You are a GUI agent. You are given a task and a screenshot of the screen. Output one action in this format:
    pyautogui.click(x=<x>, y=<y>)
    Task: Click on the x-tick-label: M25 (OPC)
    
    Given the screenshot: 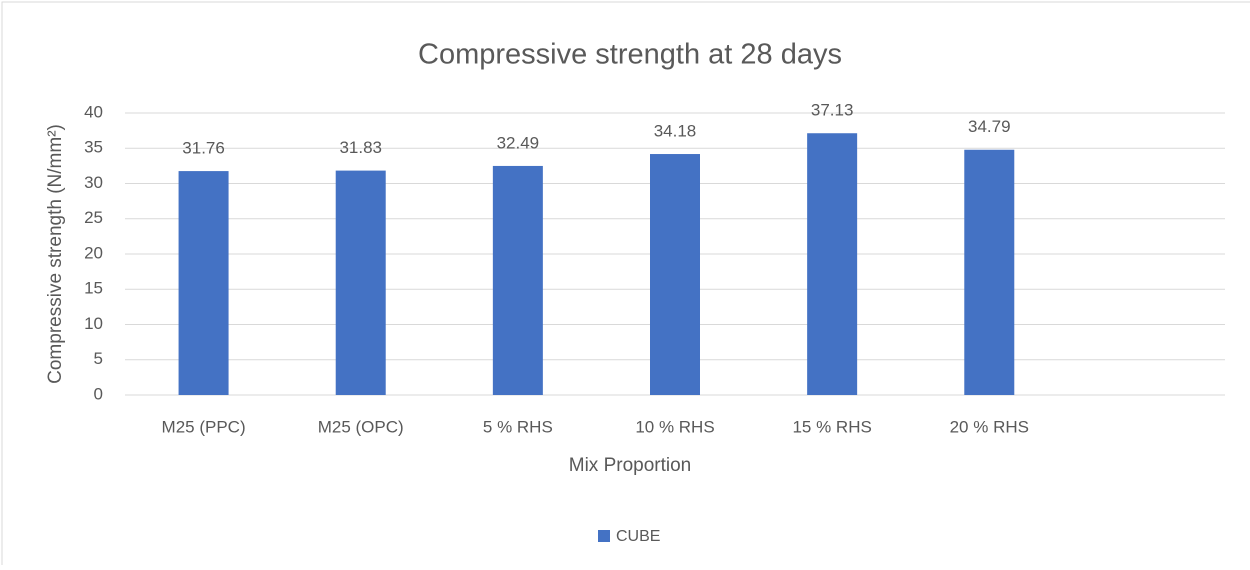 What is the action you would take?
    pyautogui.click(x=361, y=426)
    